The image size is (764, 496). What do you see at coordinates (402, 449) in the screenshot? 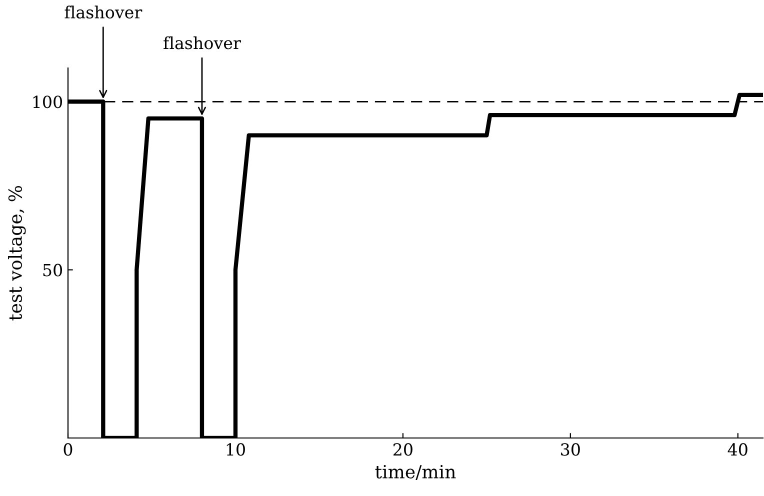
I see `x-tick-label: 20` at bounding box center [402, 449].